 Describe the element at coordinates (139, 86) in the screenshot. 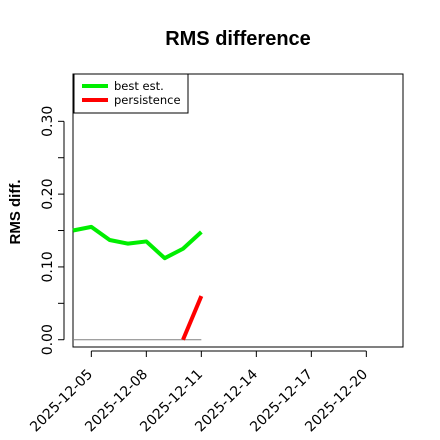

I see `legend-label-best-est: best est.` at that location.